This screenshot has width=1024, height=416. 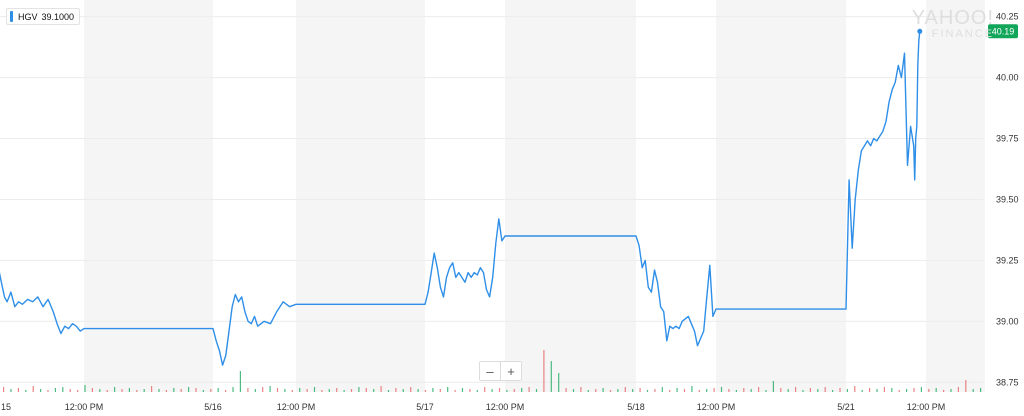 What do you see at coordinates (926, 407) in the screenshot?
I see `x-tick-label: 12:00 PM` at bounding box center [926, 407].